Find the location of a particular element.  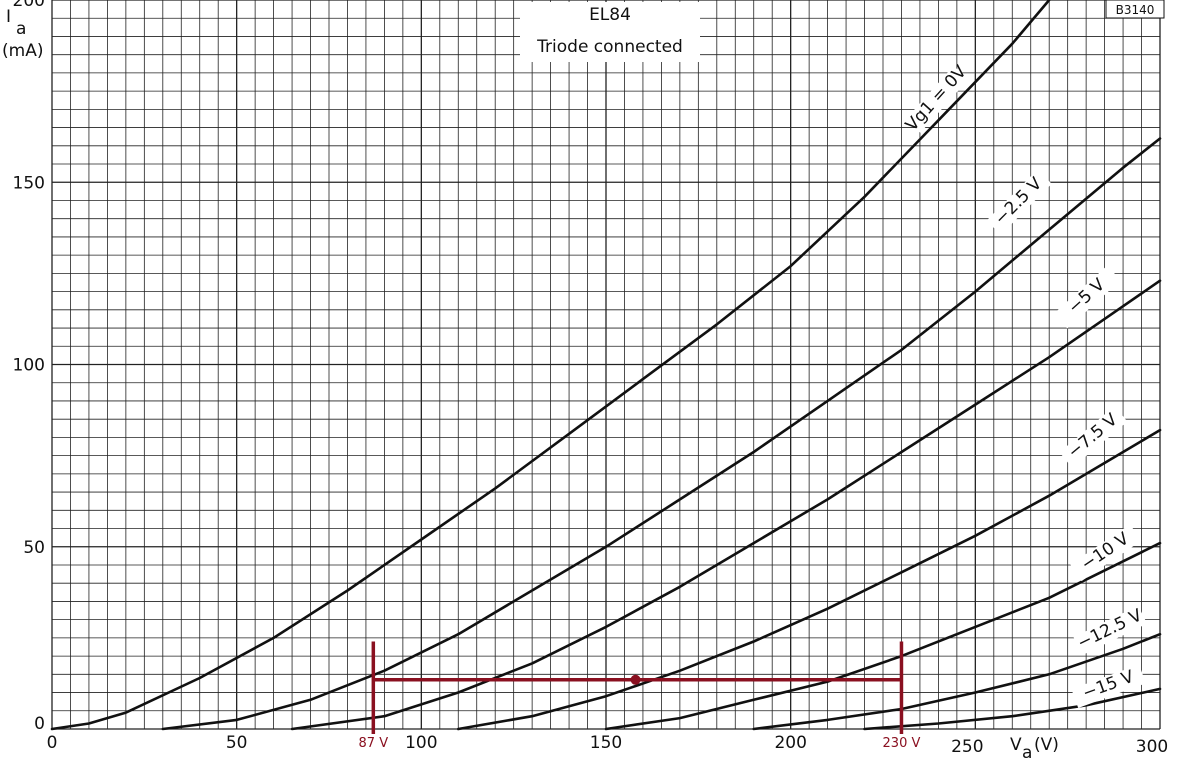

chart-code: B3140 is located at coordinates (1135, 10).